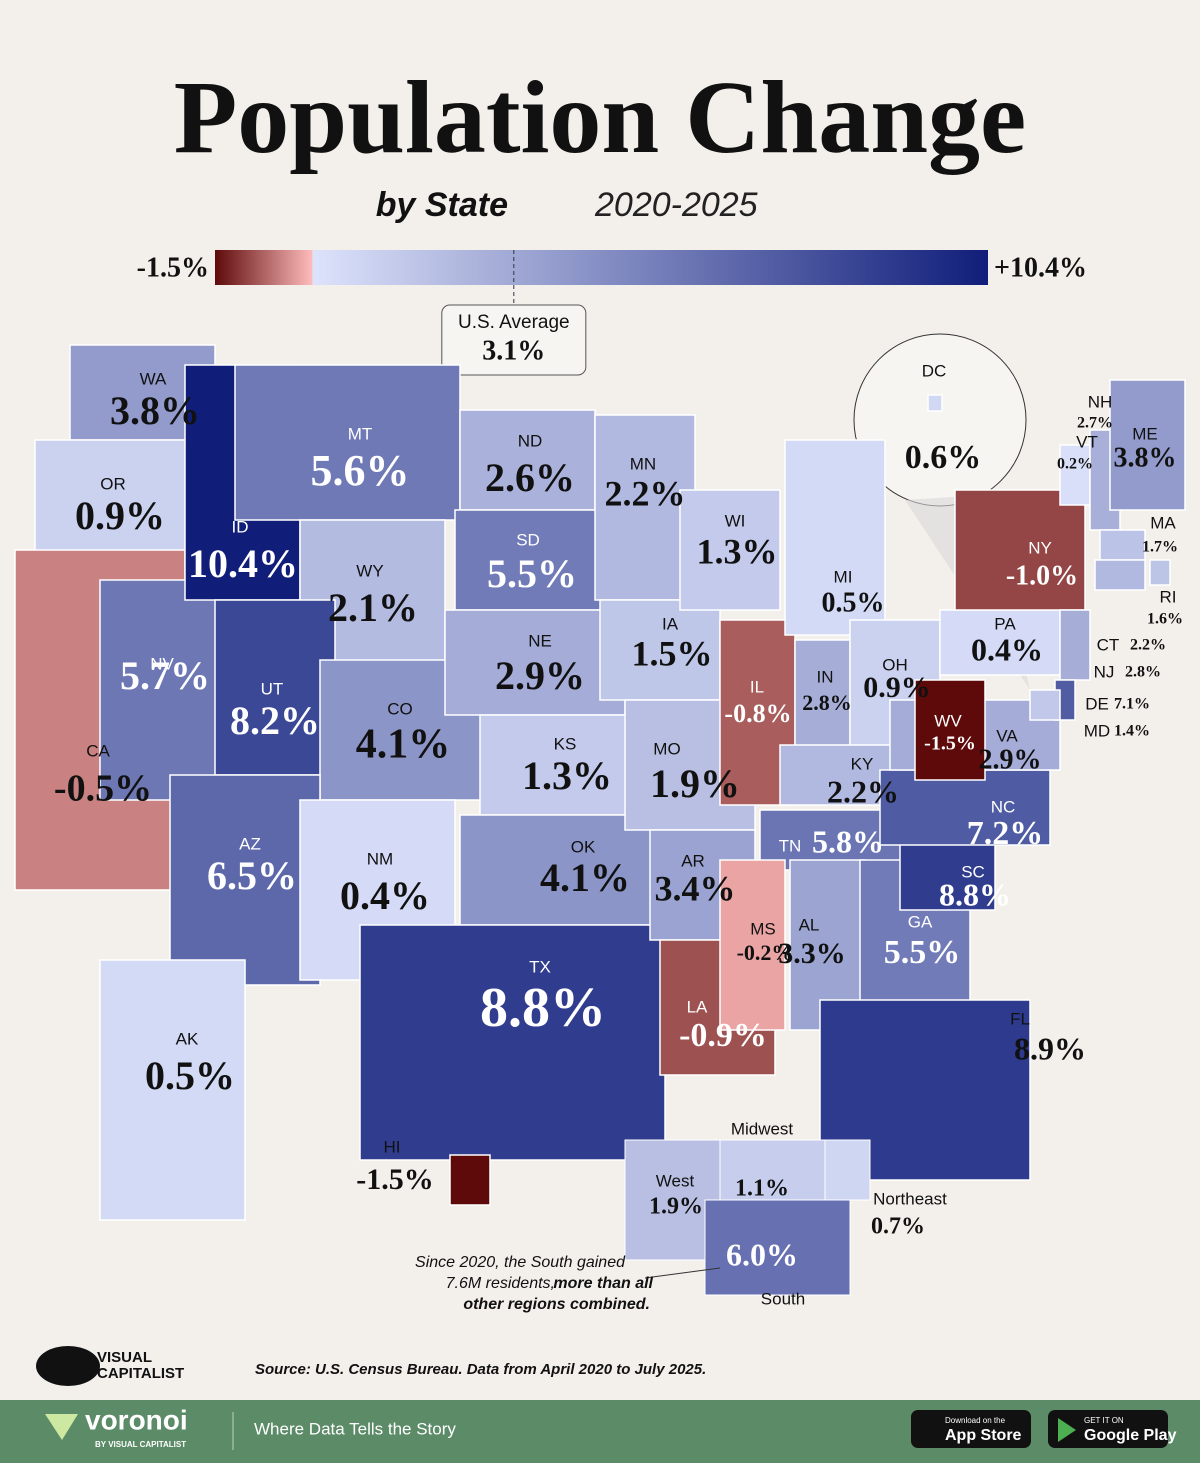 This screenshot has width=1200, height=1463. I want to click on state-abbr: NV, so click(162, 663).